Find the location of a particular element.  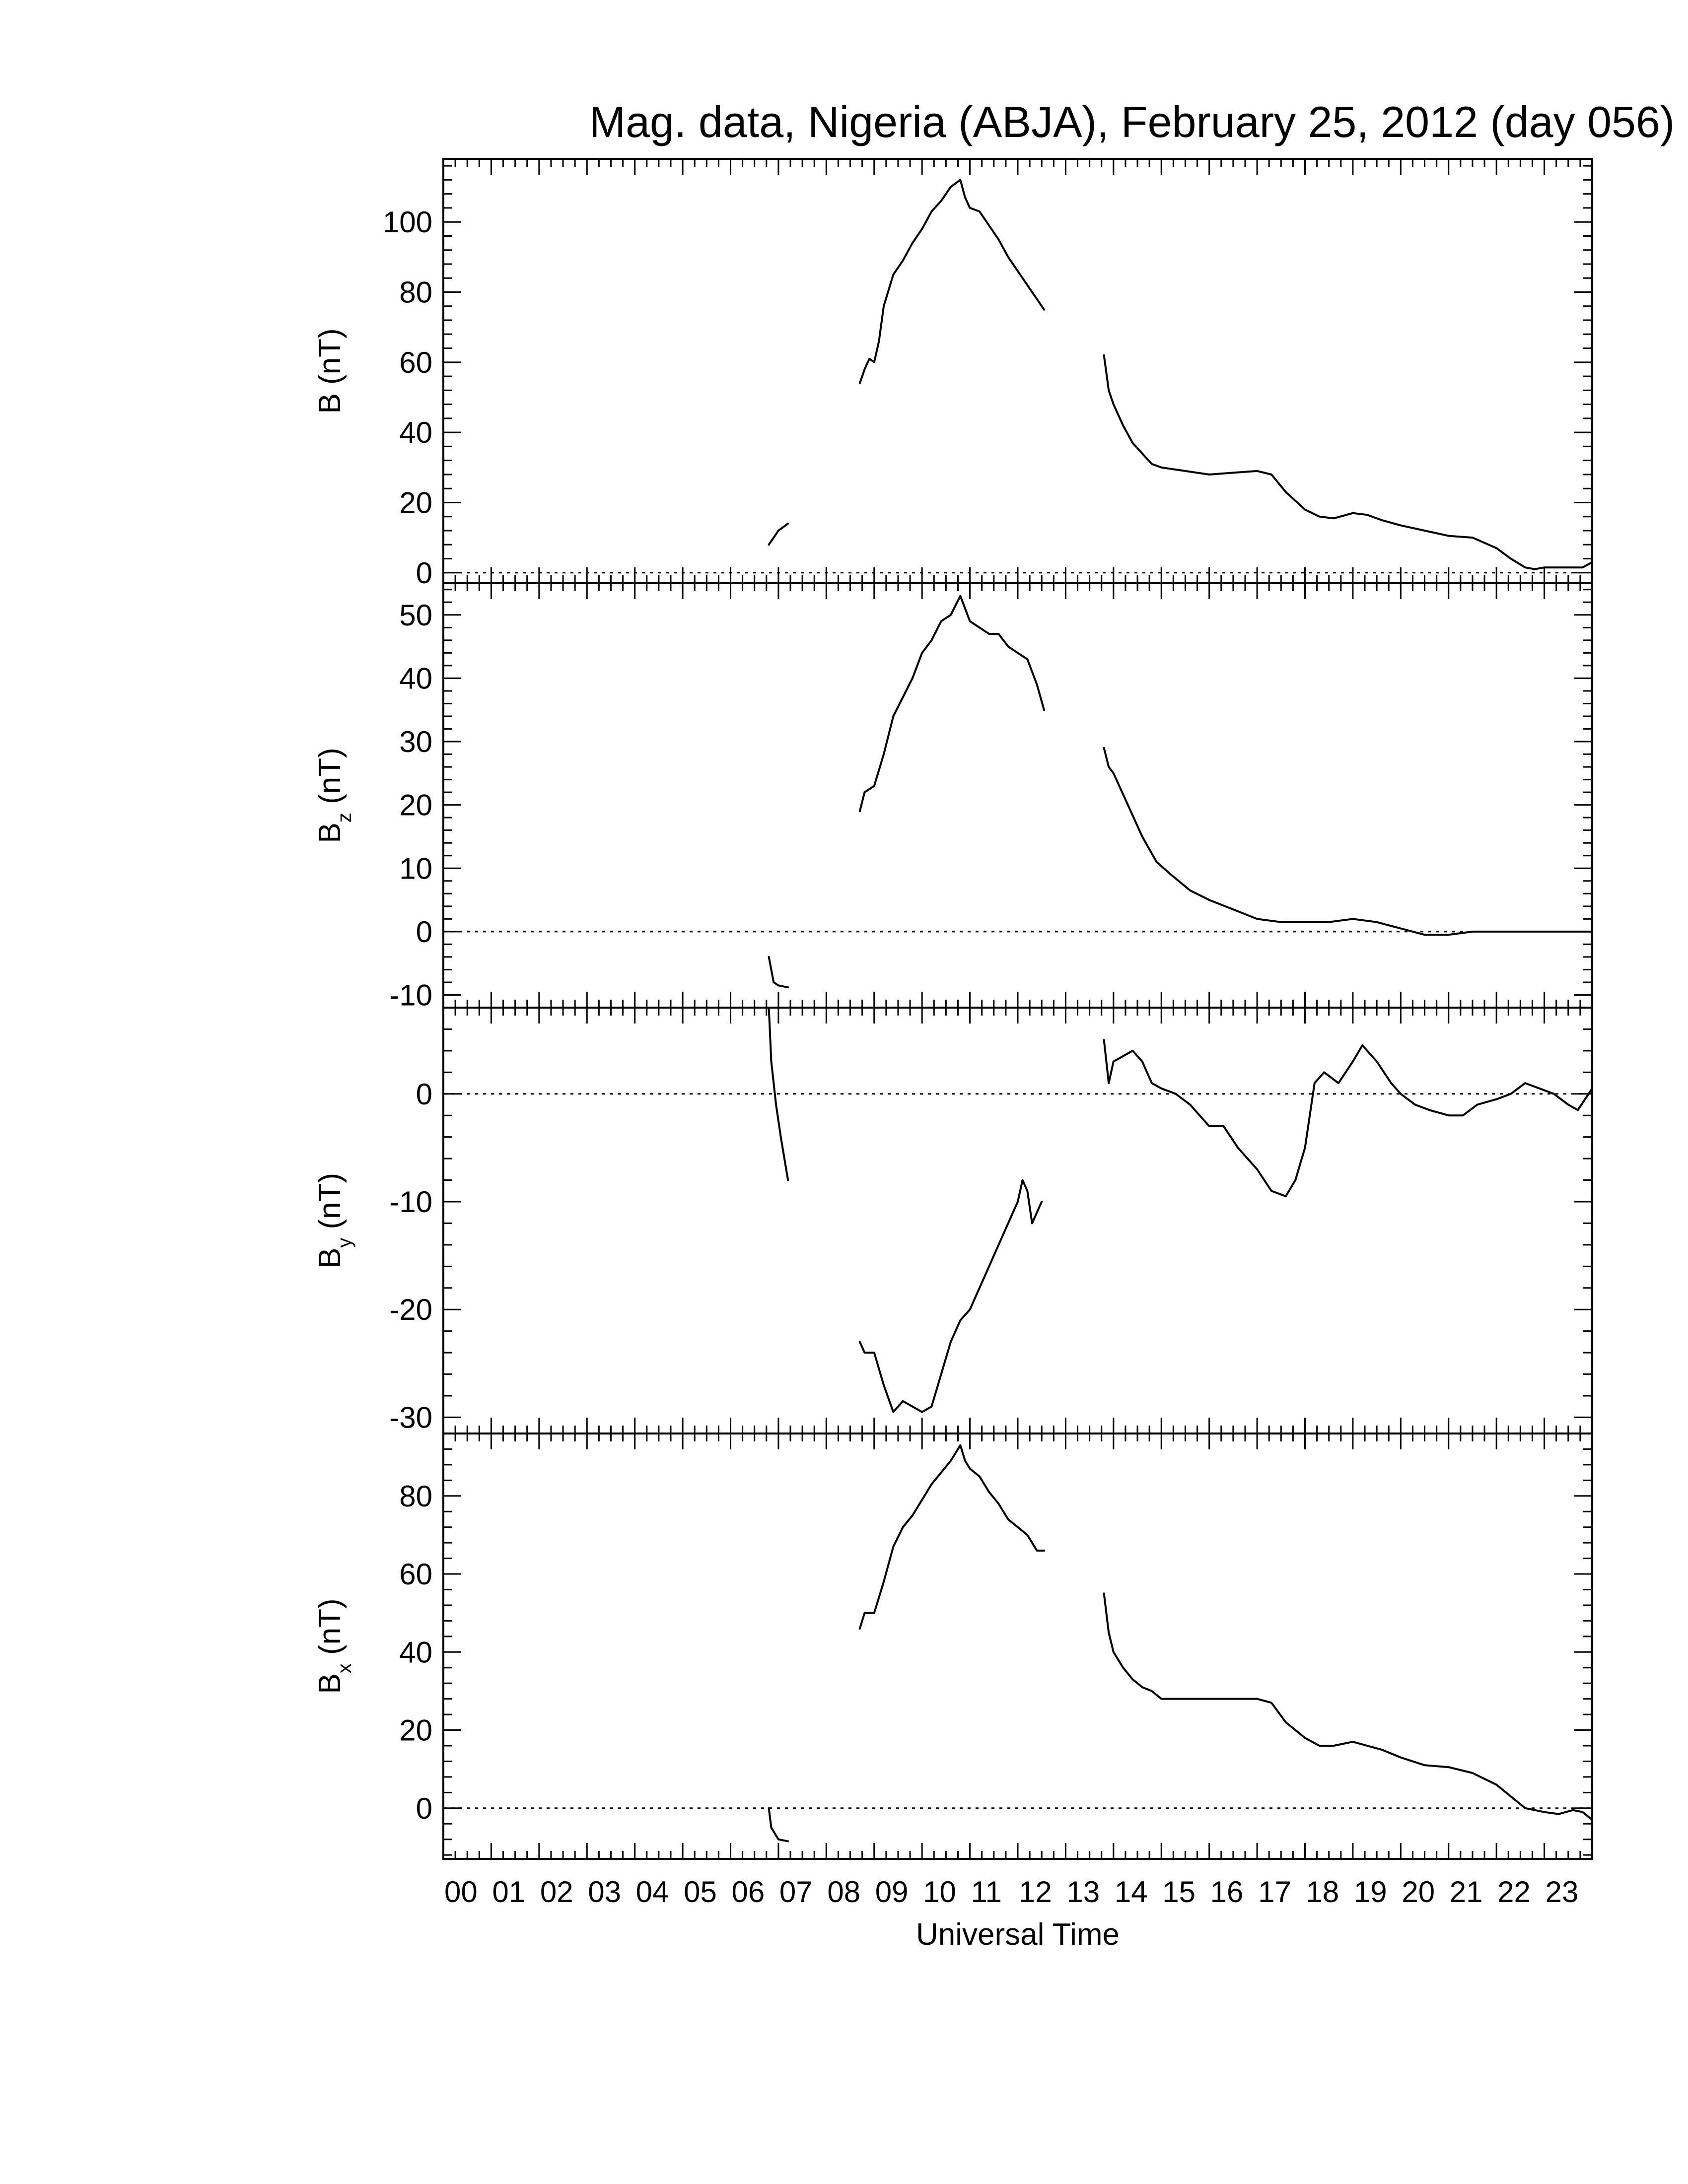

panel-bx: 0 20 40 60 80 Bx (nT) is located at coordinates (953, 1646).